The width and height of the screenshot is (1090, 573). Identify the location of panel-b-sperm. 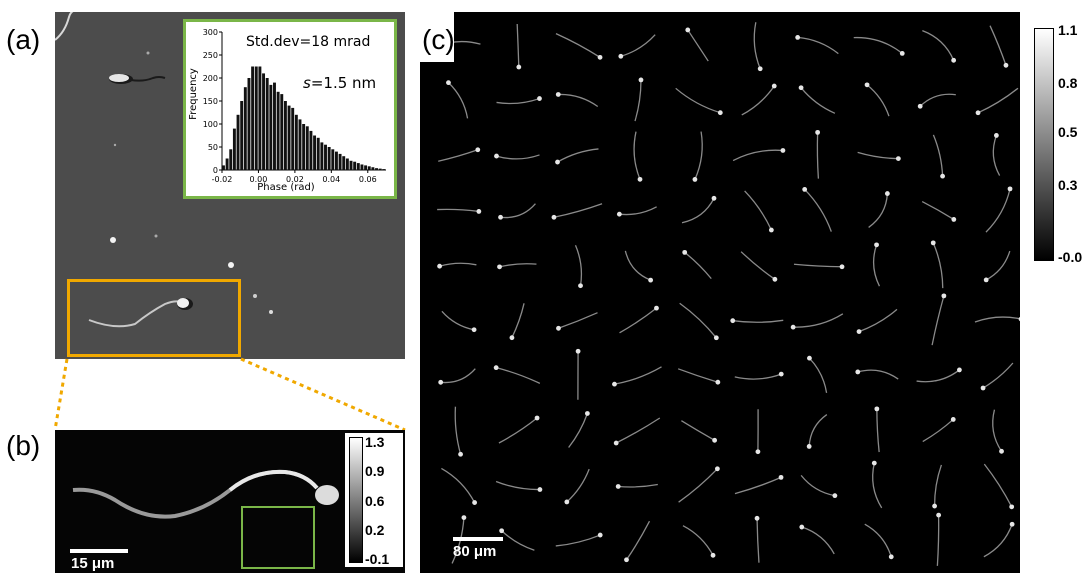
(205, 494).